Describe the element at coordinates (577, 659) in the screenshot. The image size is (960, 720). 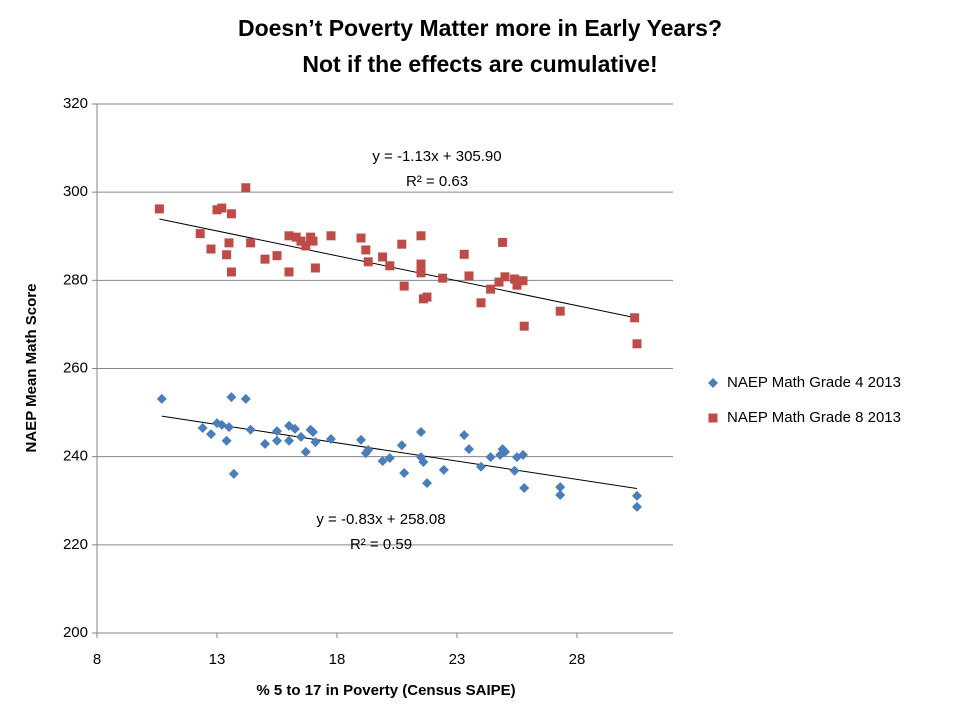
I see `x-tick-label: 28` at that location.